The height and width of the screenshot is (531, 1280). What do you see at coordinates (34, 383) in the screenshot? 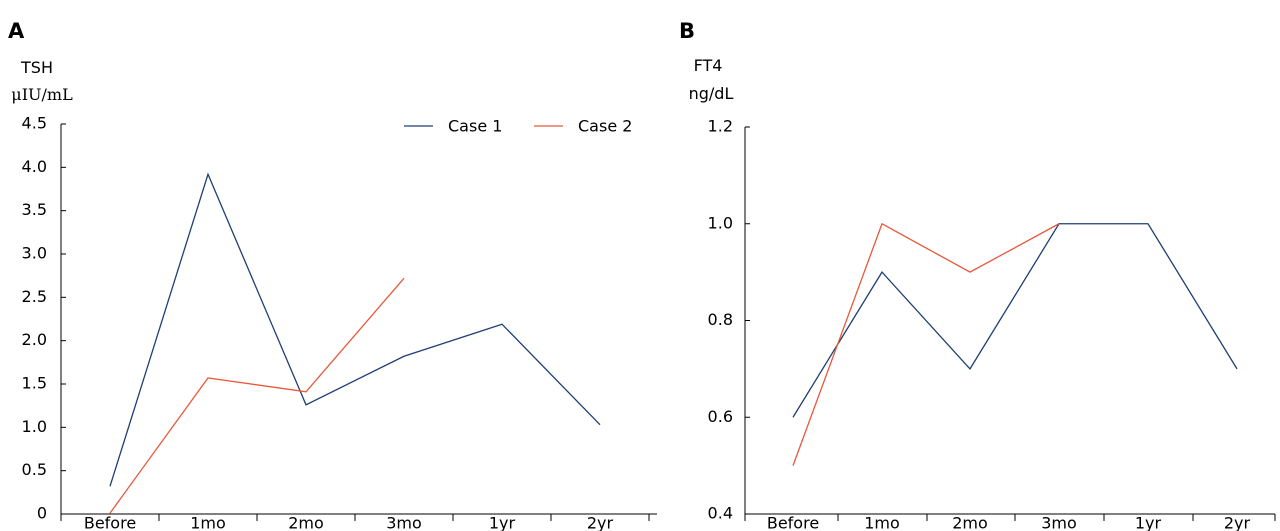
I see `y-tick-label: 1.5` at bounding box center [34, 383].